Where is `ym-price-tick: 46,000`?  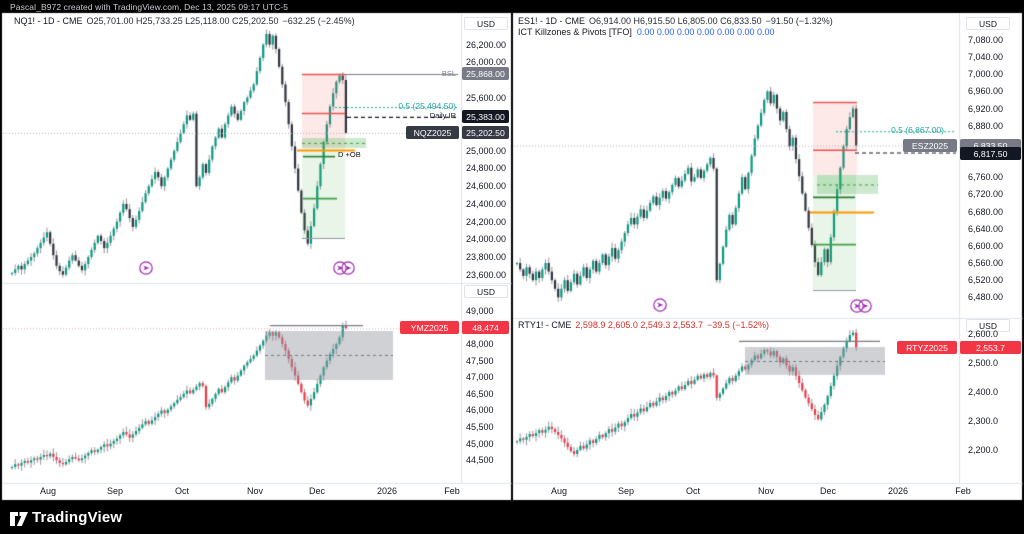
ym-price-tick: 46,000 is located at coordinates (480, 410).